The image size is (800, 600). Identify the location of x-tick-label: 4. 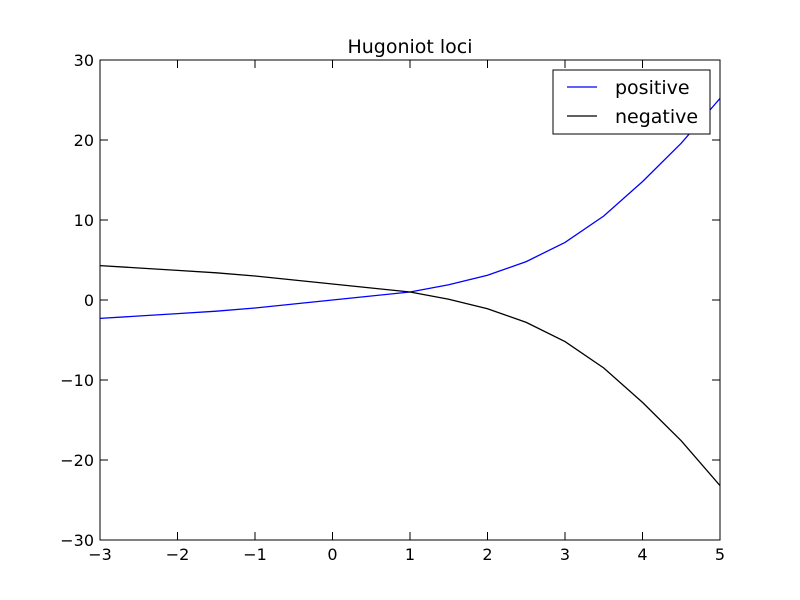
(642, 554).